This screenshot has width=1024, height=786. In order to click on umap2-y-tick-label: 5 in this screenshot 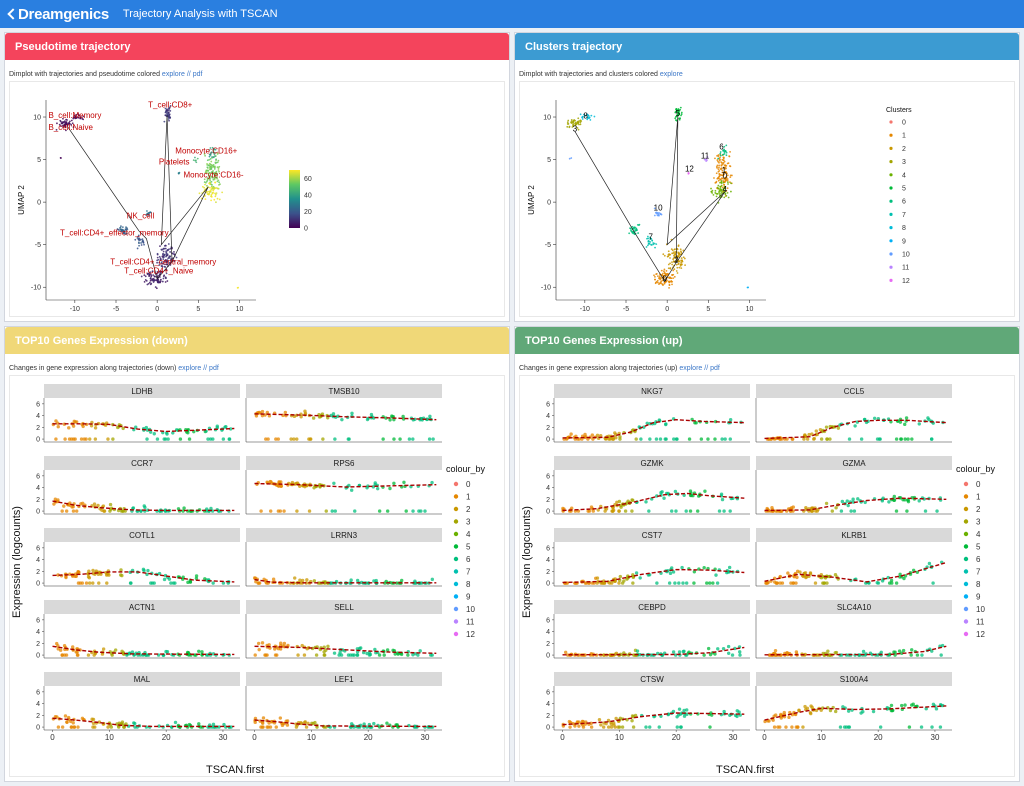, I will do `click(549, 160)`.